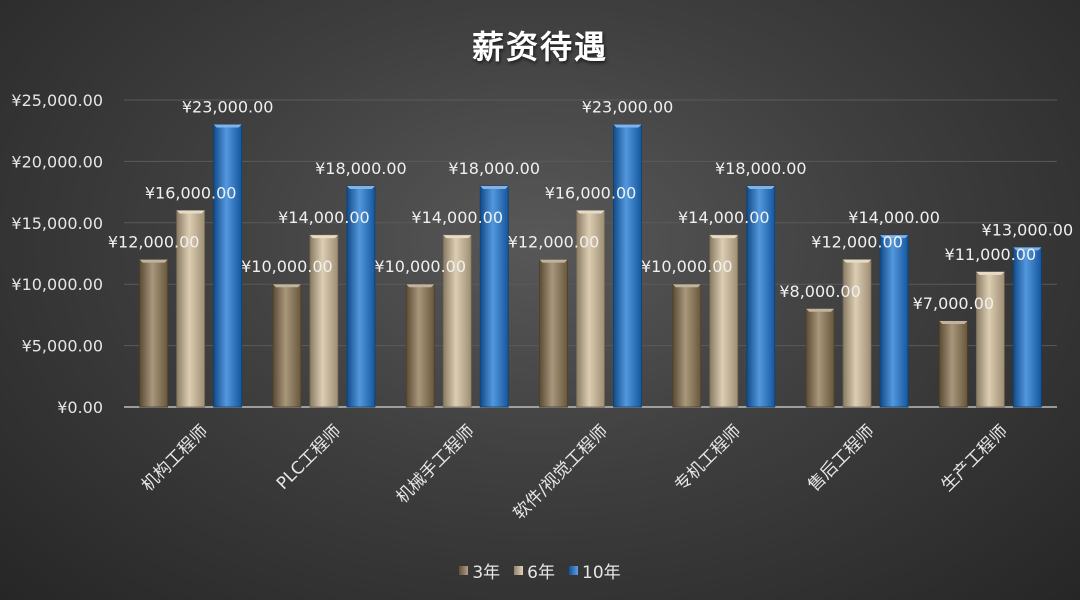 This screenshot has height=600, width=1080. I want to click on y-tick-label: ¥25,000.00, so click(57, 100).